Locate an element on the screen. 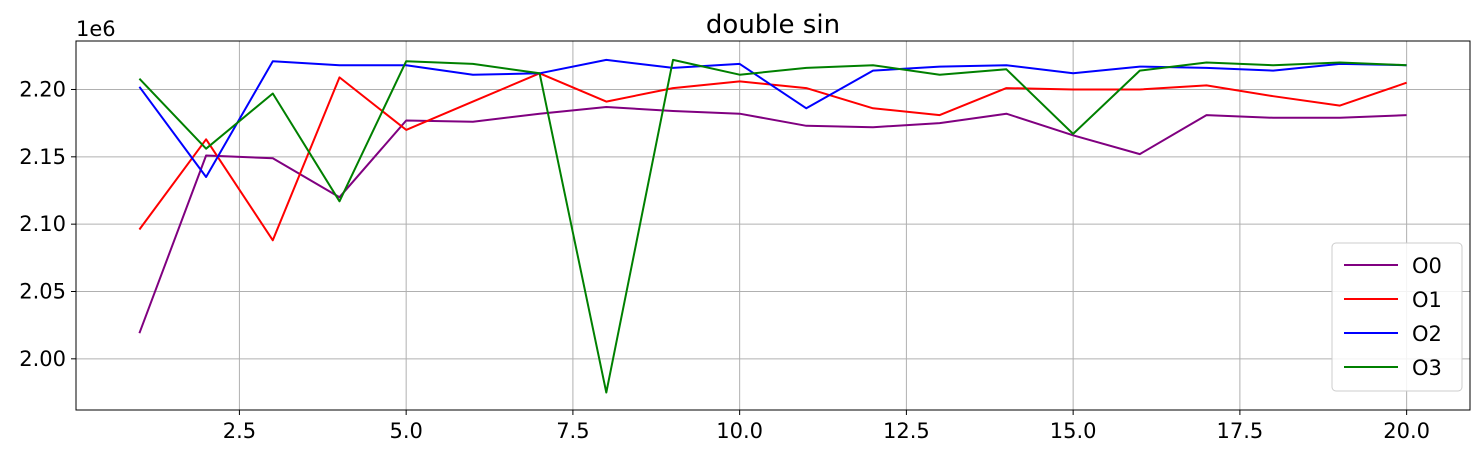  x-tick-label: 10.0 is located at coordinates (739, 431).